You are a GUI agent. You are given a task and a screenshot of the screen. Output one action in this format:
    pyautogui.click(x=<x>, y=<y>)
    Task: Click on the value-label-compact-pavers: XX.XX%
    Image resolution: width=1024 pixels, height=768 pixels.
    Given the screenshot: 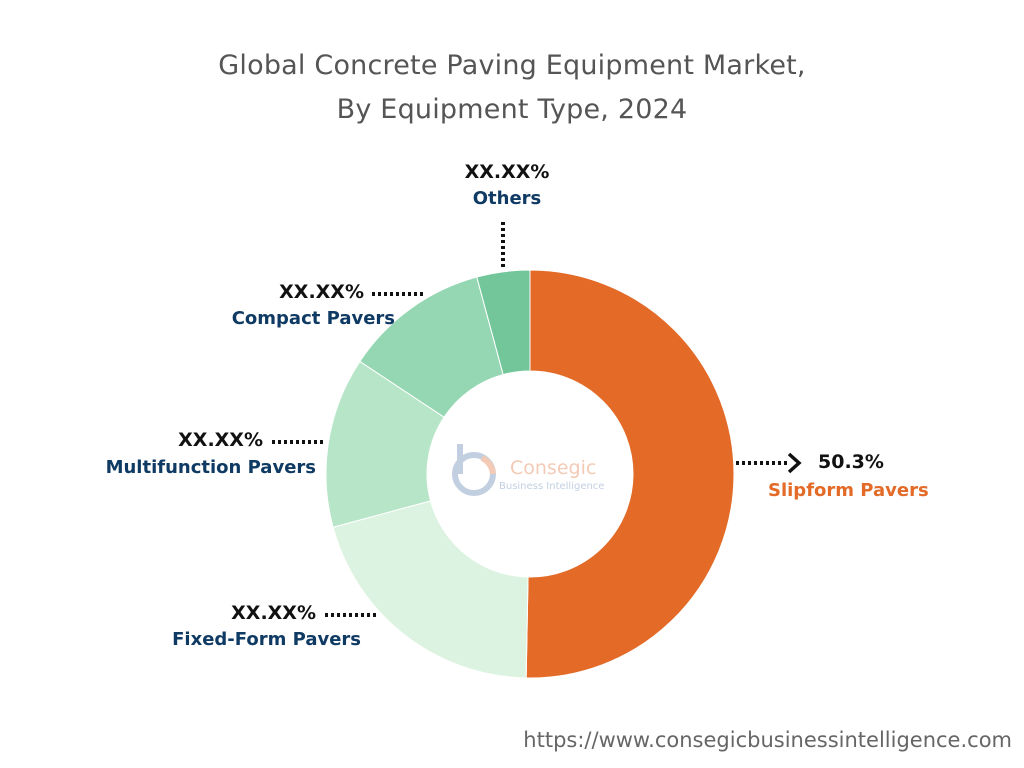 What is the action you would take?
    pyautogui.click(x=321, y=292)
    